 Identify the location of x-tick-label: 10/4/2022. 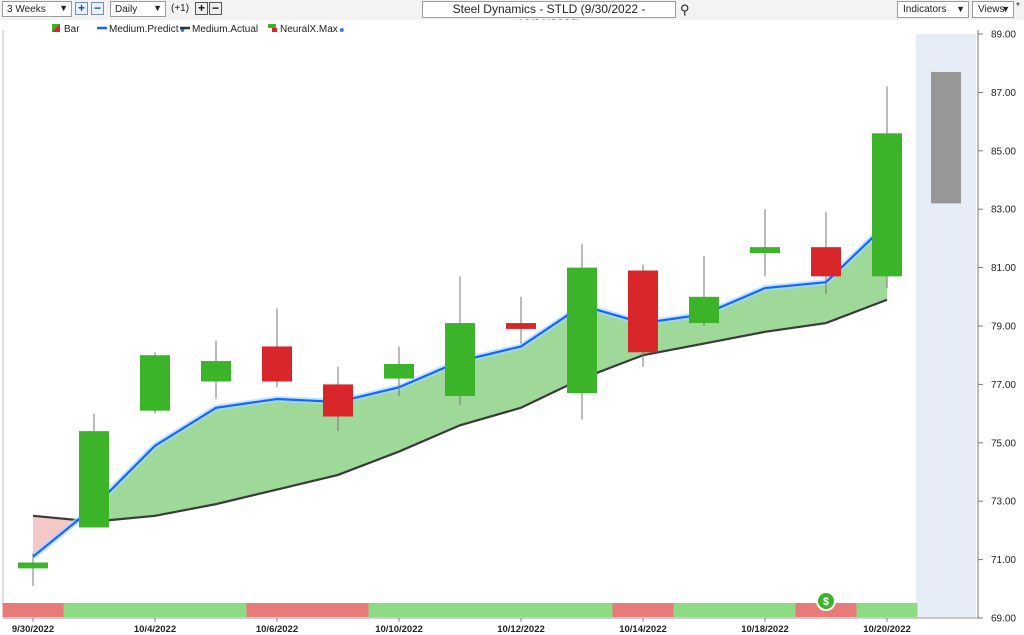
(155, 629).